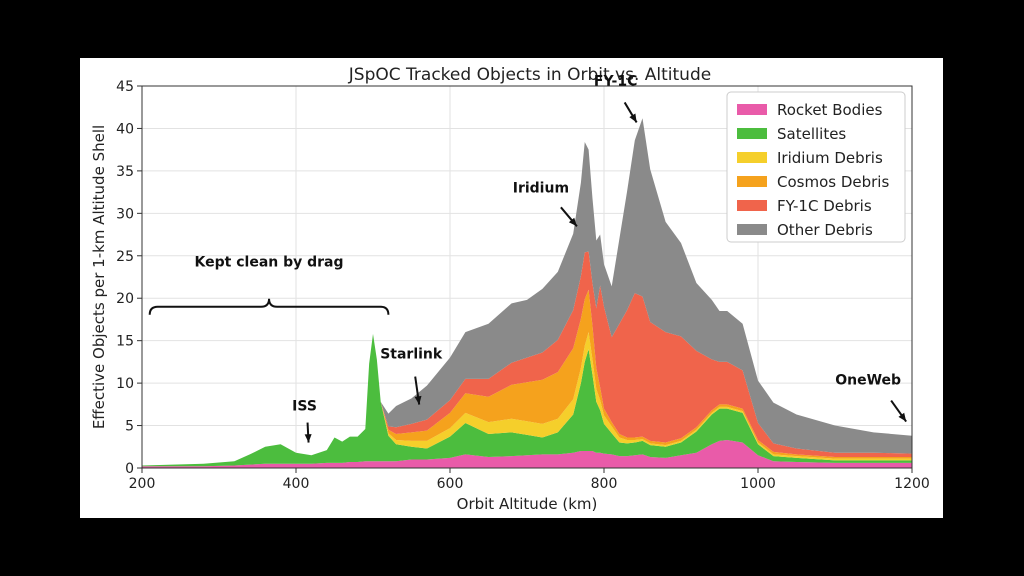 Image resolution: width=1024 pixels, height=576 pixels. I want to click on annotation-label: Starlink, so click(411, 355).